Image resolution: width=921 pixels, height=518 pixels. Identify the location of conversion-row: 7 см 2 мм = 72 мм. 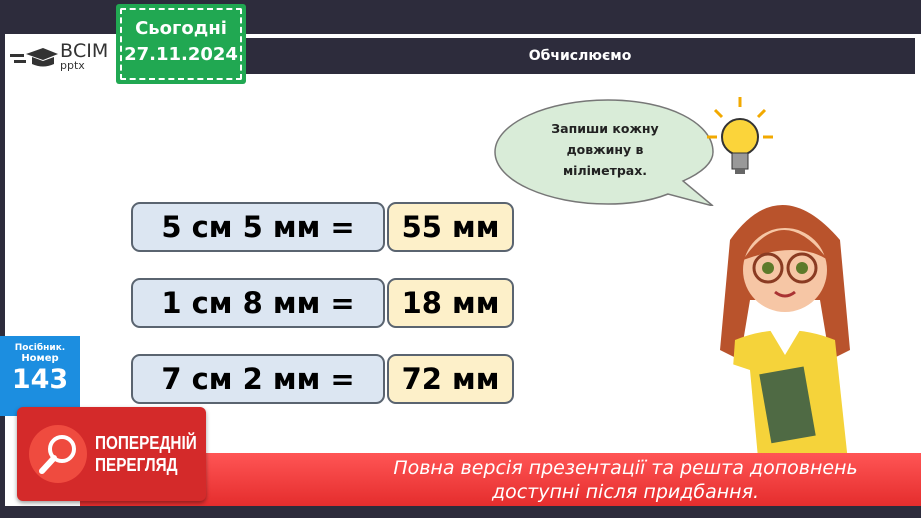
(322, 379).